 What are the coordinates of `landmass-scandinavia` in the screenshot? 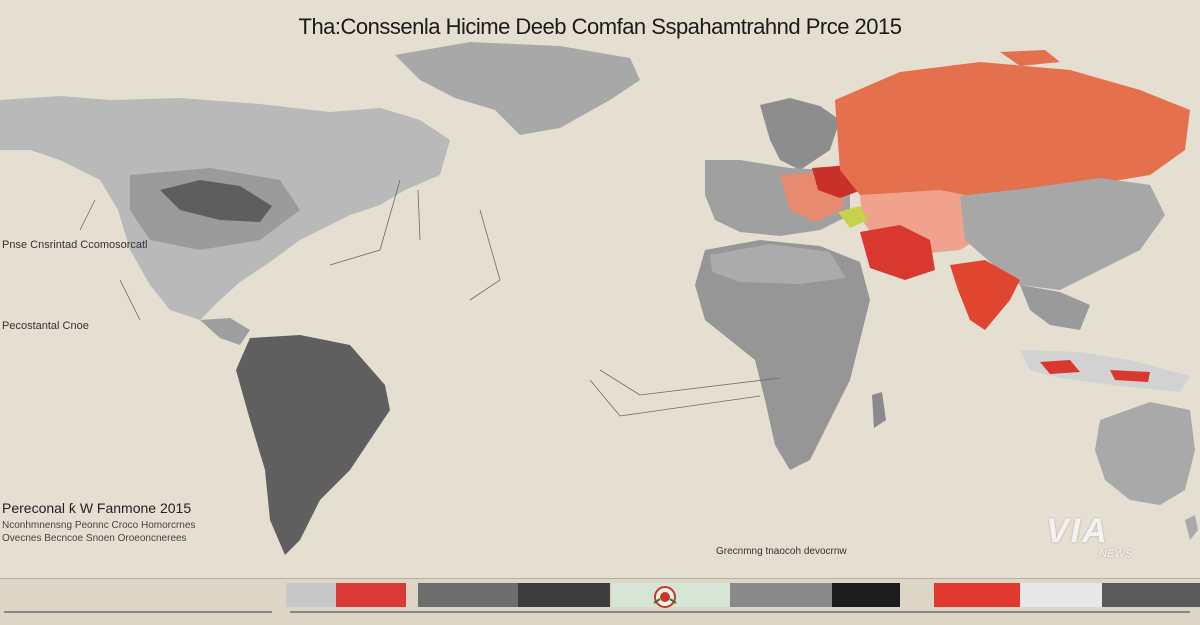 It's located at (800, 134).